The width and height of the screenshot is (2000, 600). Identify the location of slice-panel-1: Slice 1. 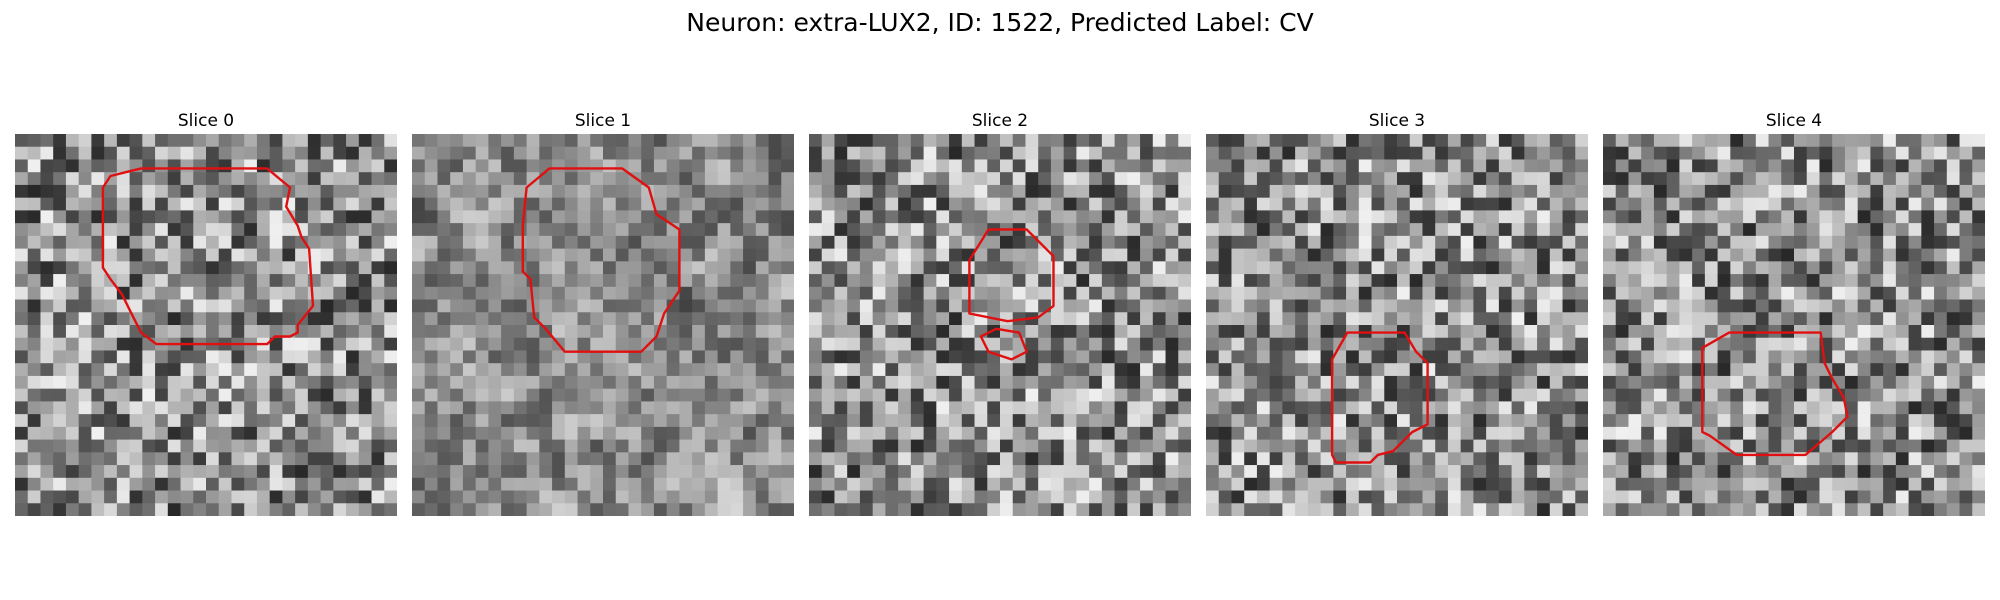
(603, 313).